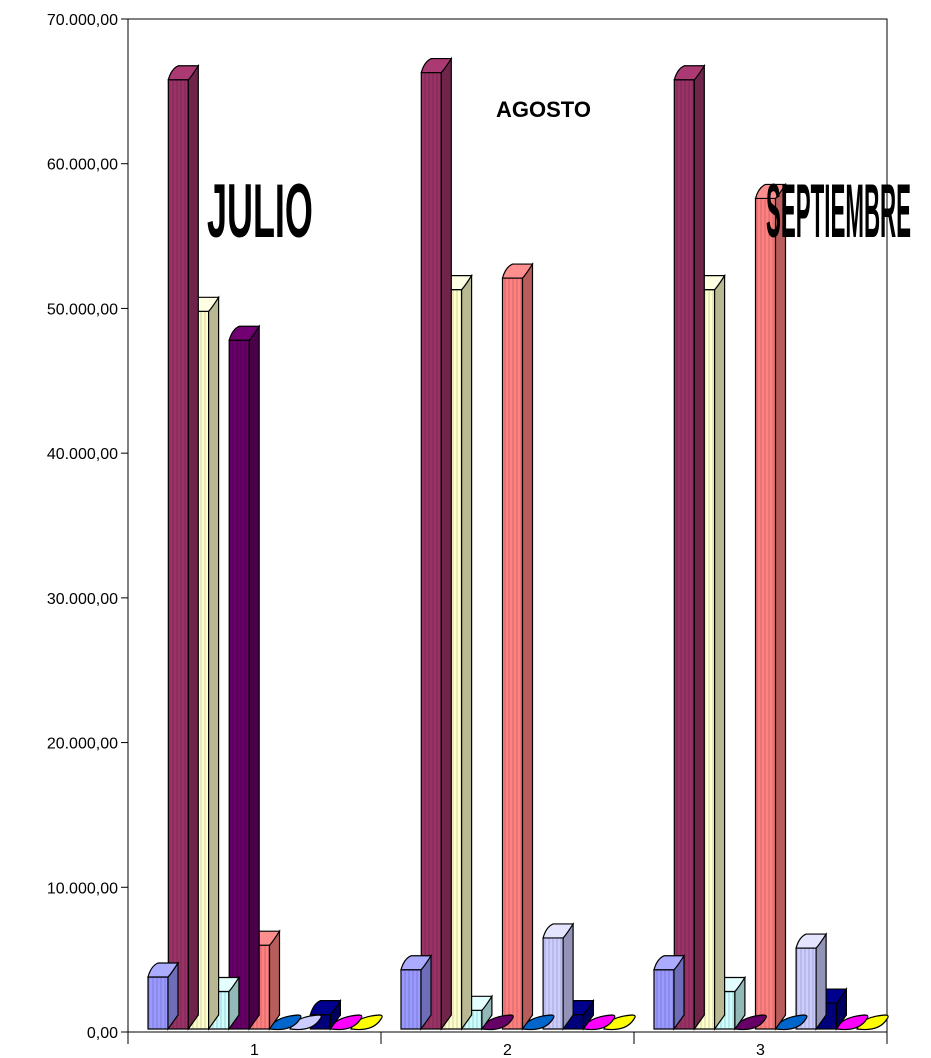 Image resolution: width=931 pixels, height=1058 pixels. What do you see at coordinates (82, 454) in the screenshot?
I see `y-tick-label: 40.000,00` at bounding box center [82, 454].